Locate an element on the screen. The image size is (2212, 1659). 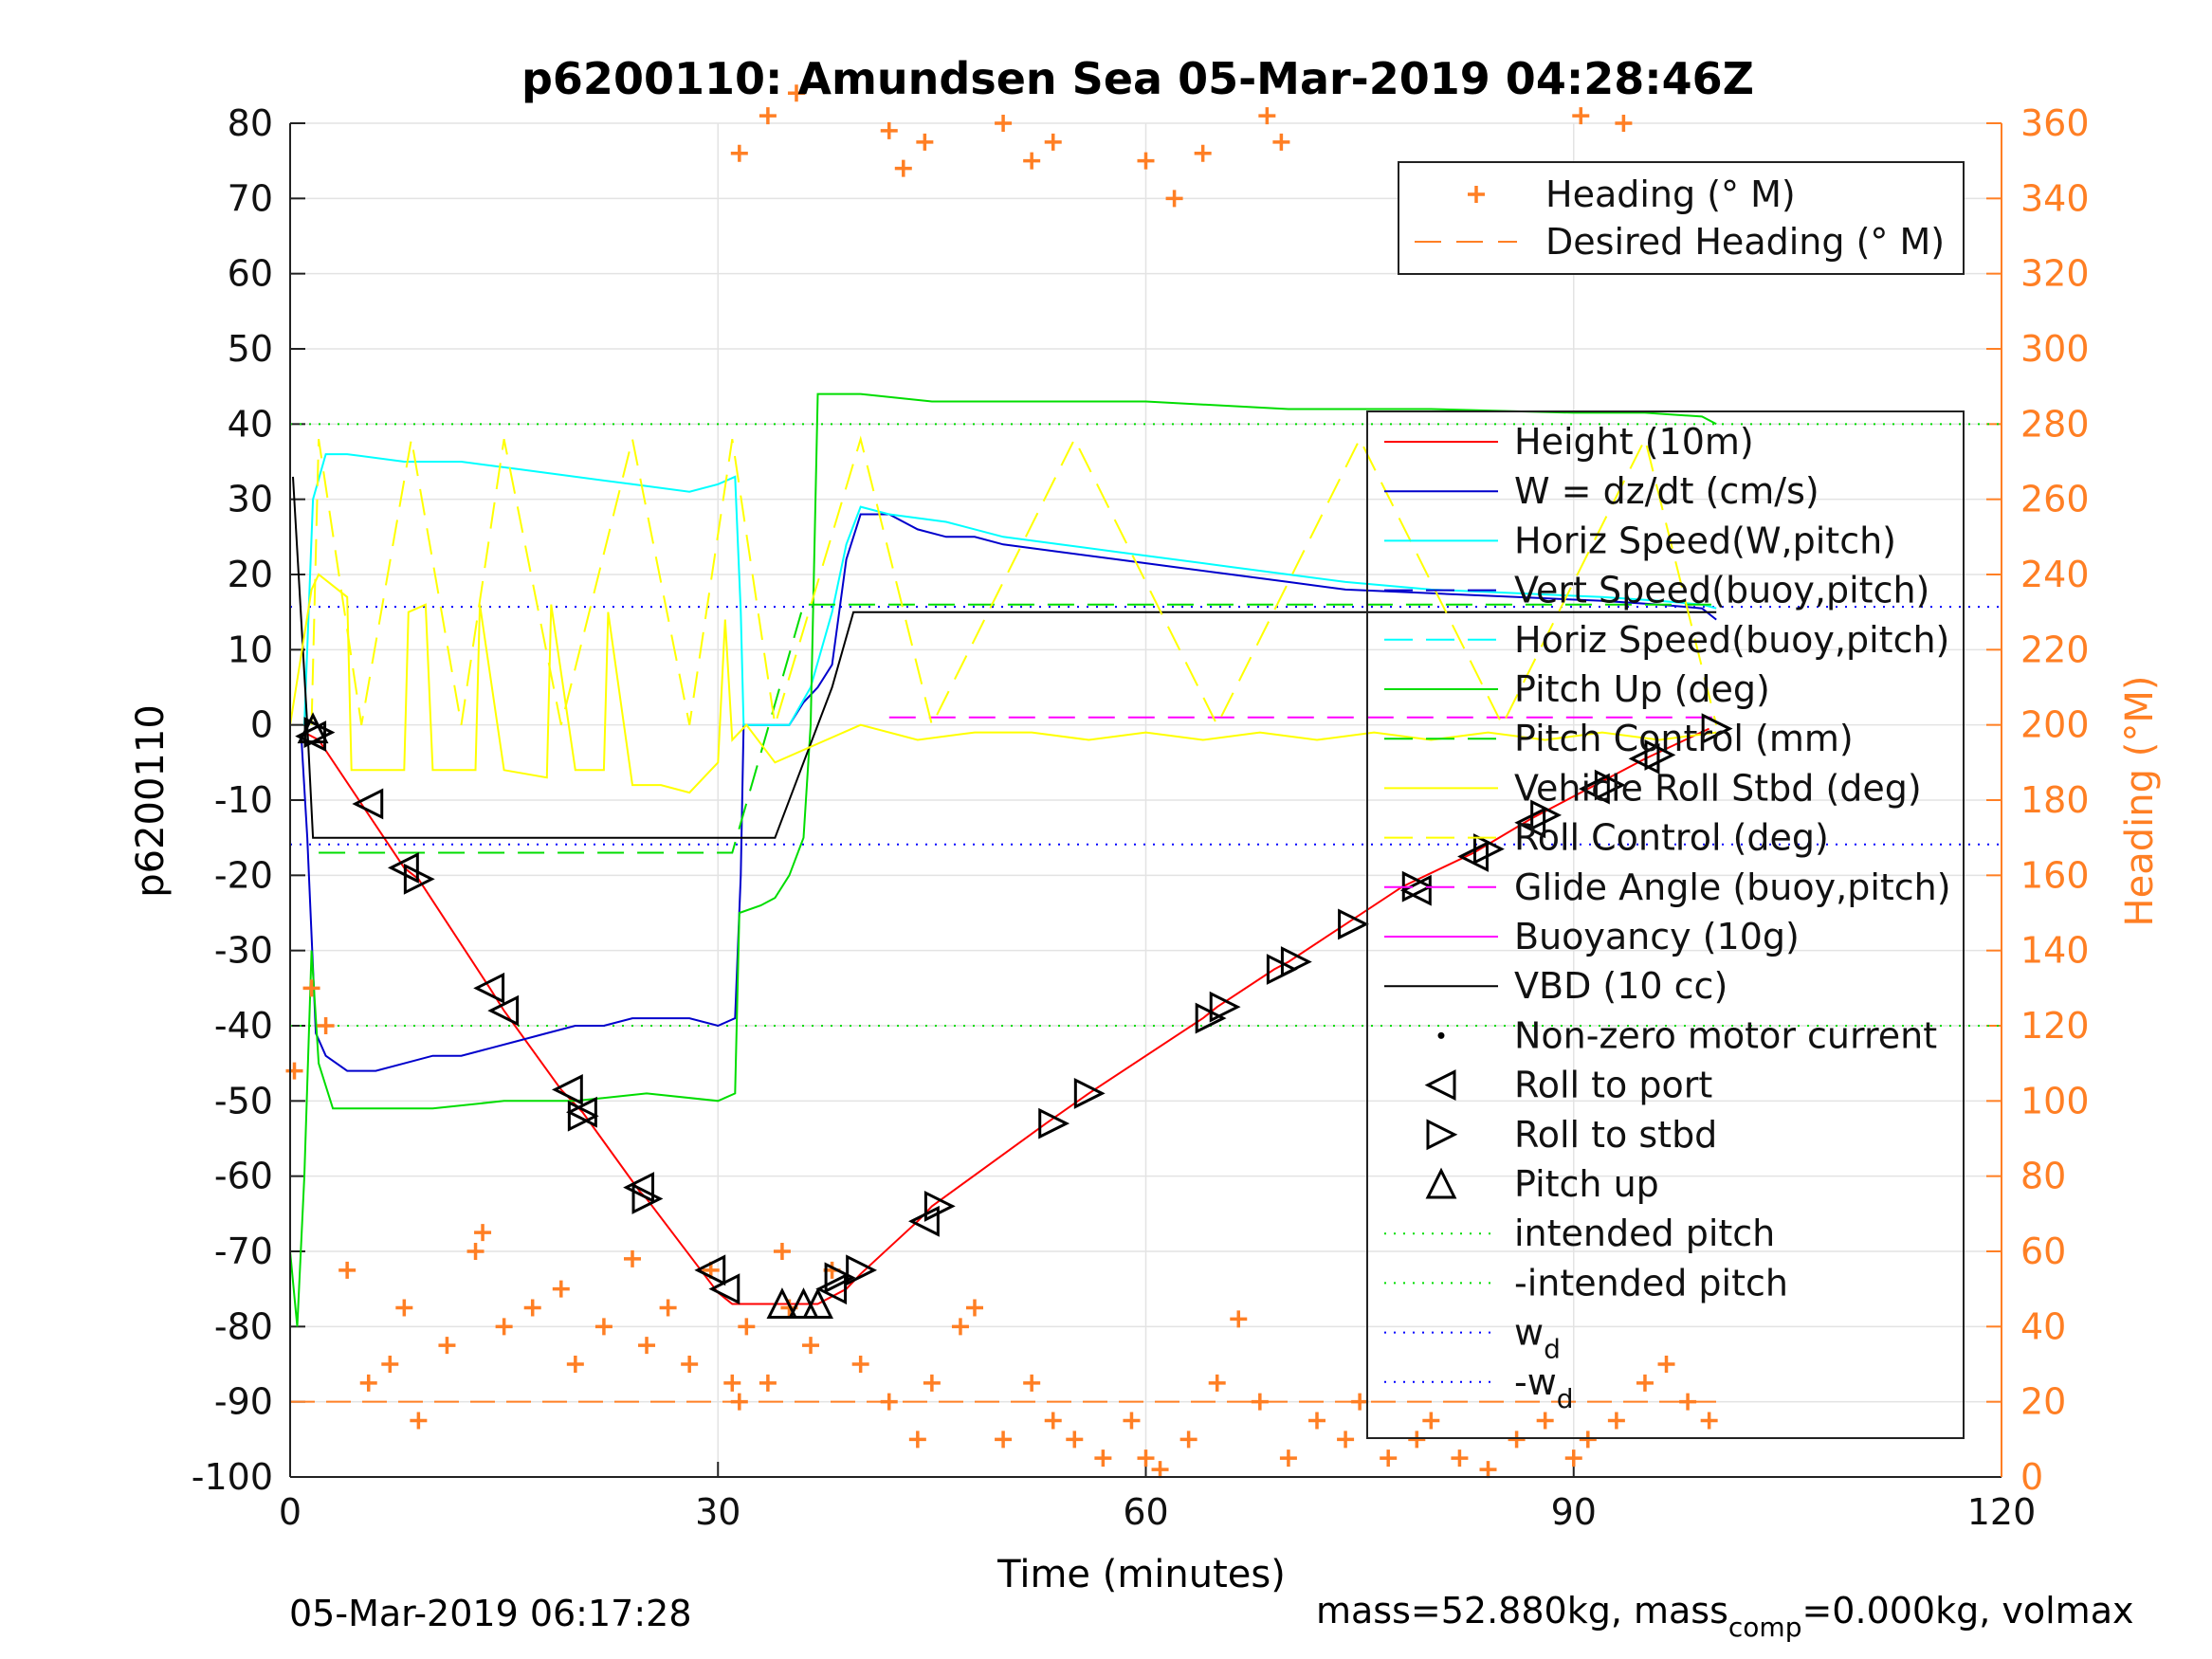
y-tick-label: 40 is located at coordinates (250, 424).